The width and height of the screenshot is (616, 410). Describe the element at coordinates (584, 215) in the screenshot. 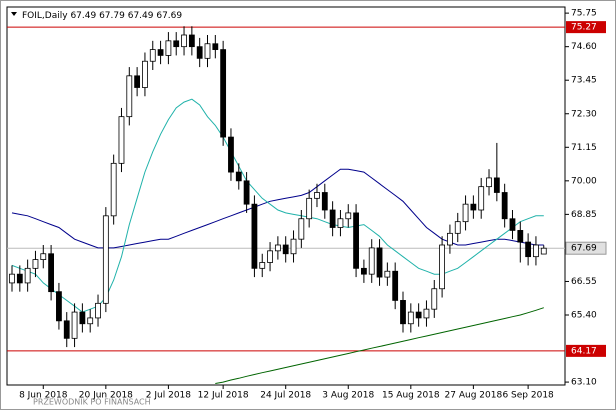

I see `y-tick-label: 68.85` at that location.